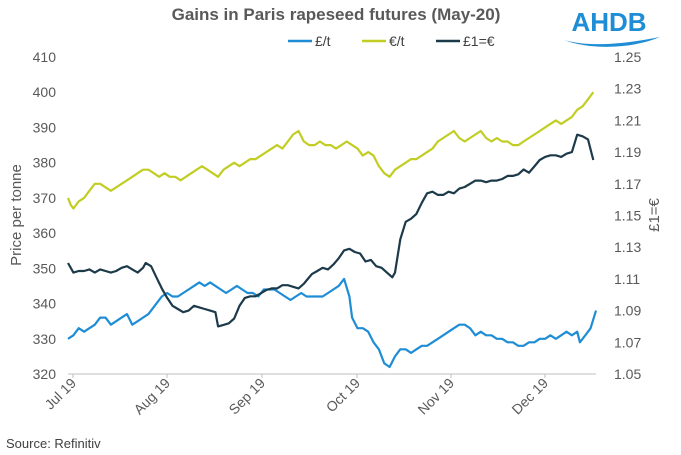  Describe the element at coordinates (323, 41) in the screenshot. I see `legend-label: £/t` at that location.